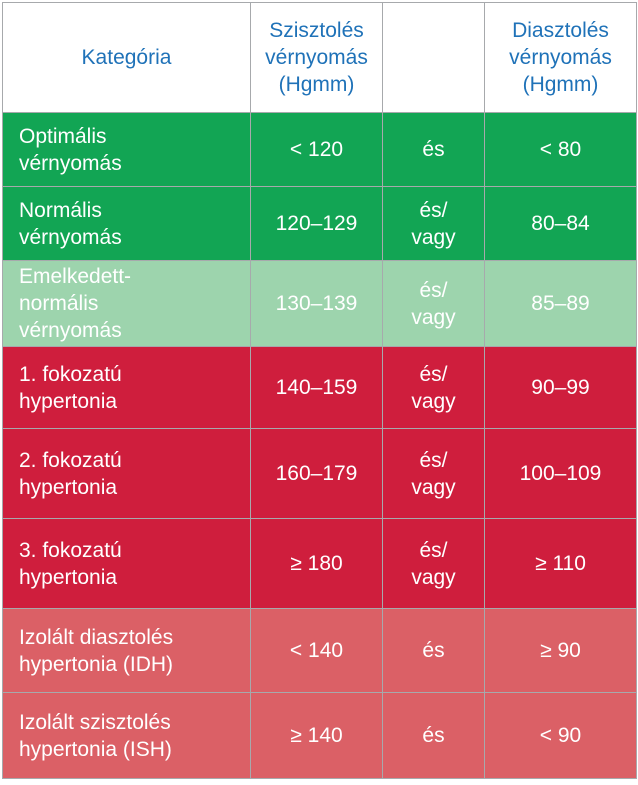 The width and height of the screenshot is (638, 785). I want to click on row-diastolic: ≥ 90, so click(560, 650).